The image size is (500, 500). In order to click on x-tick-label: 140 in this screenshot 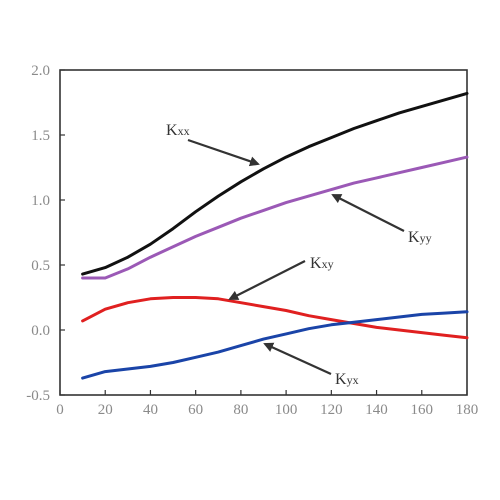, I will do `click(376, 410)`.